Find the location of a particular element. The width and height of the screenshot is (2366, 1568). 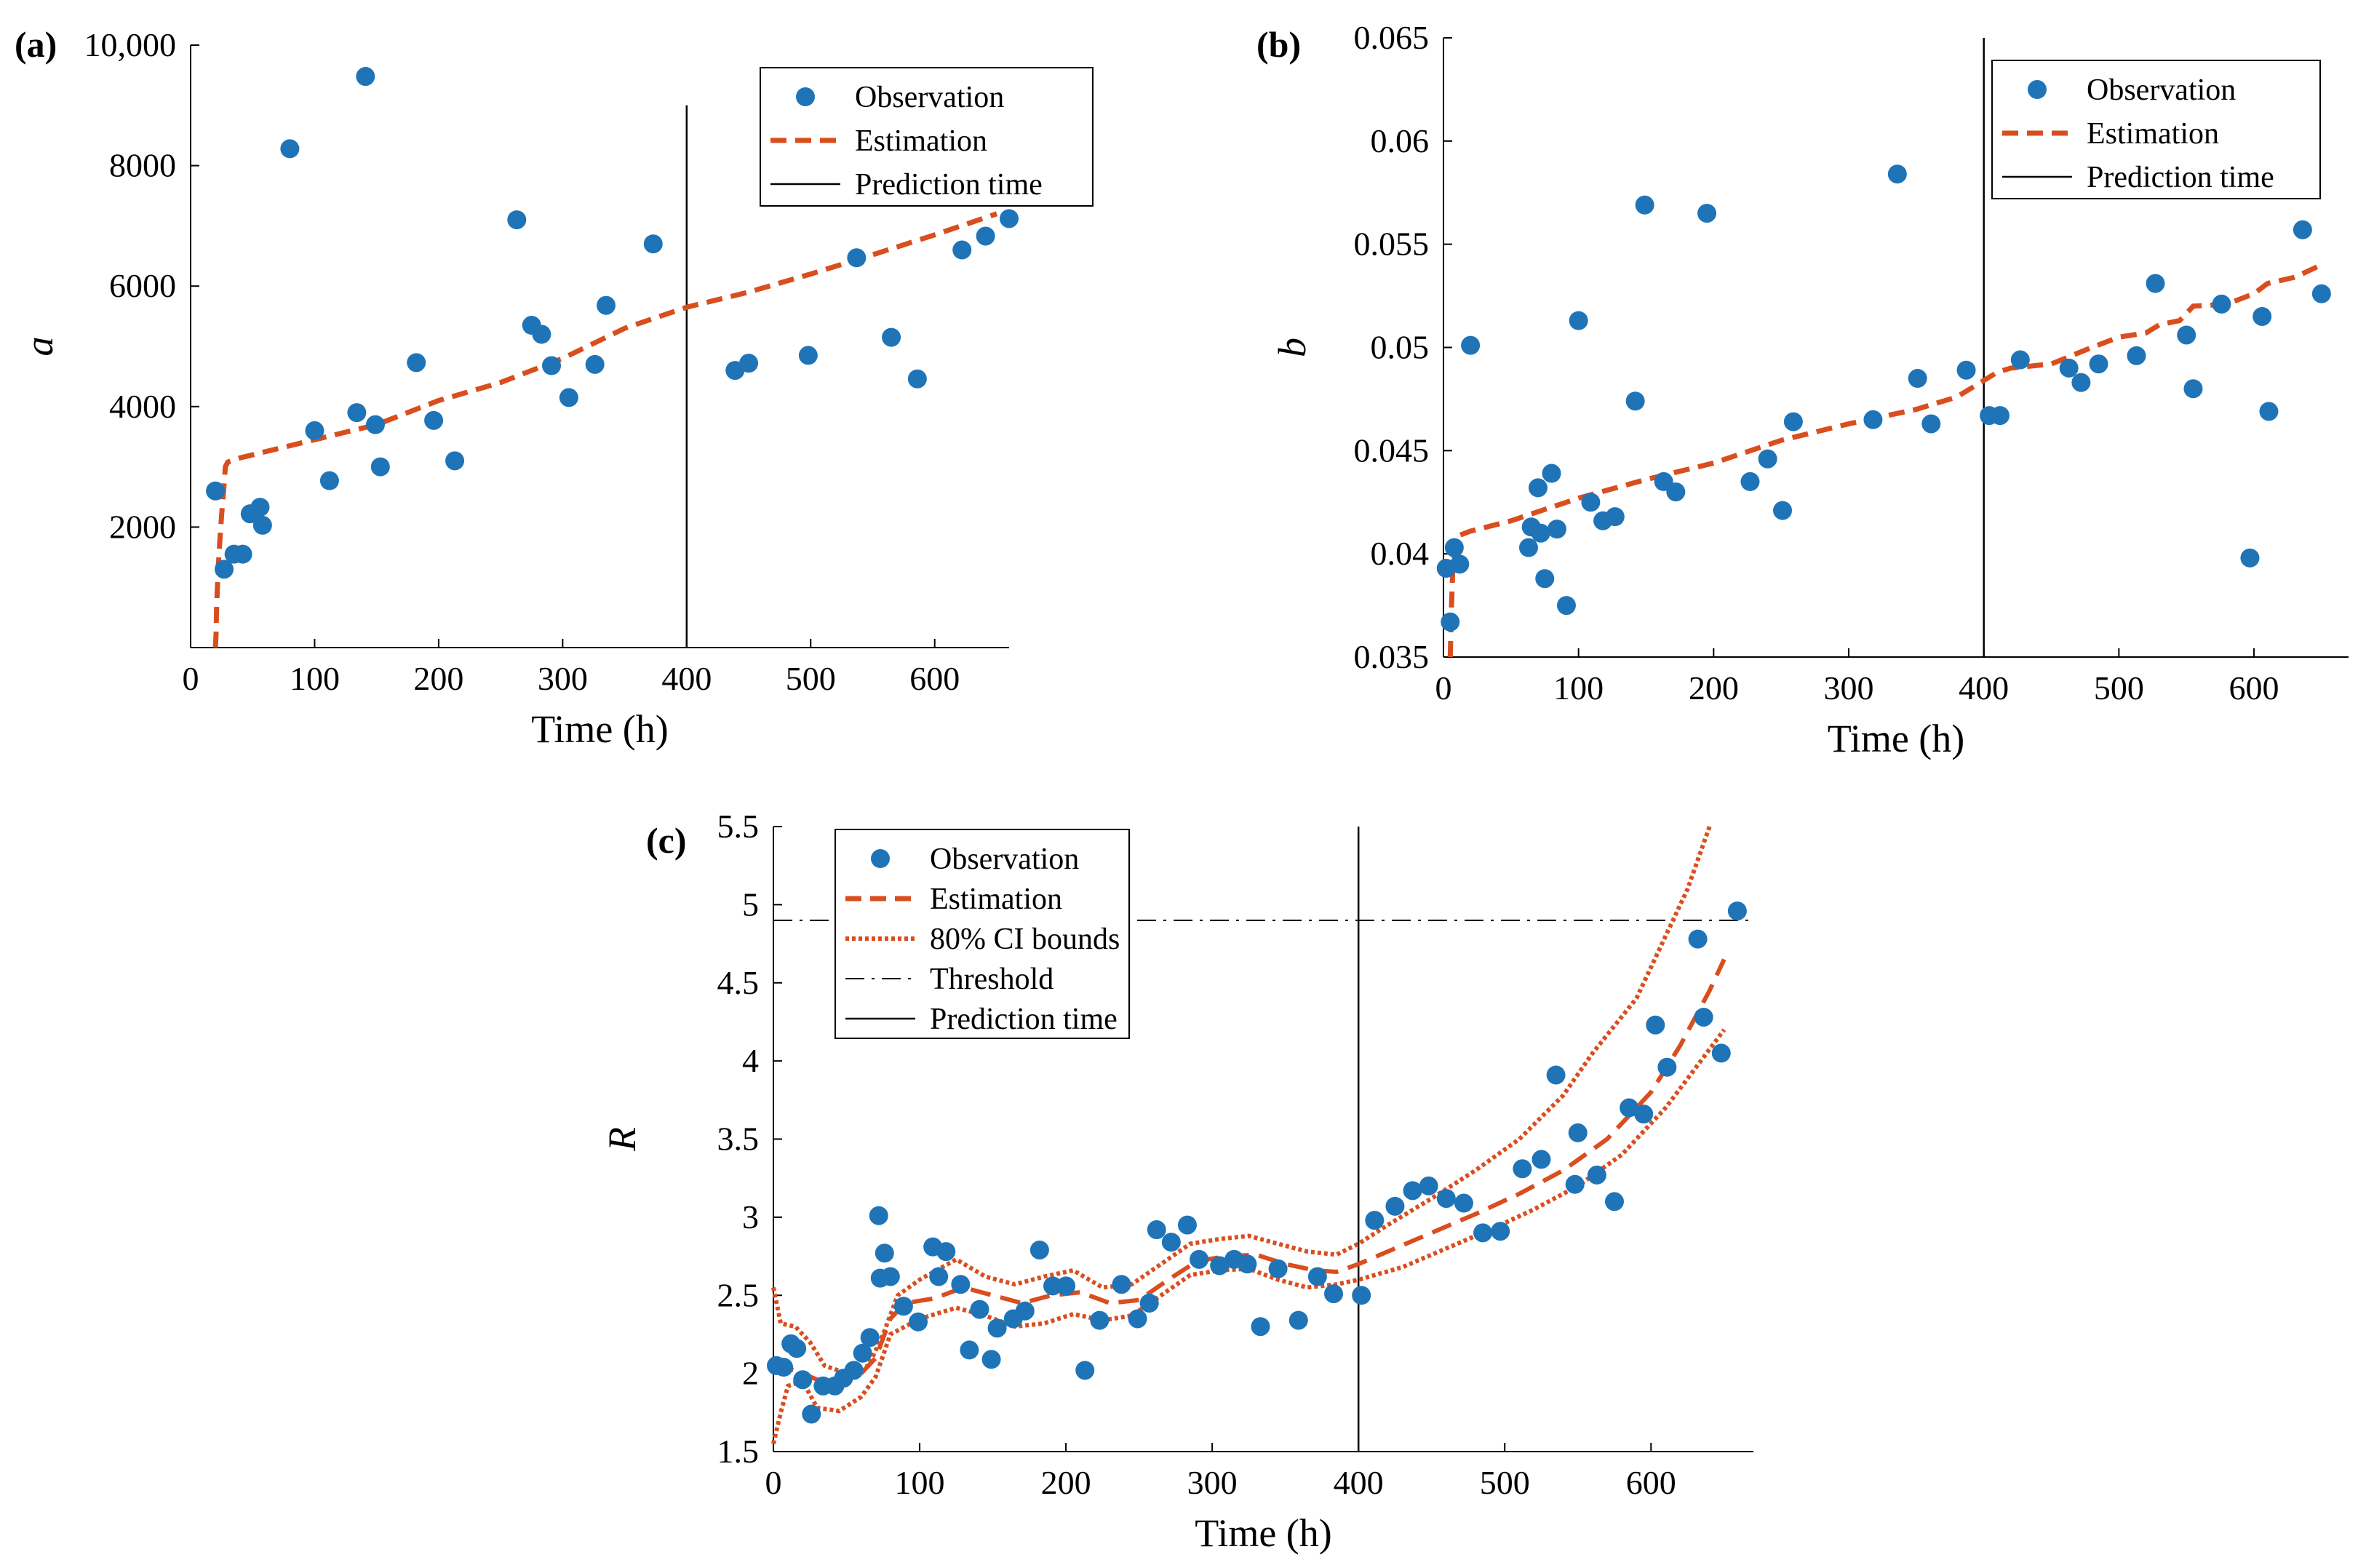

legend: Observation Estimation Prediction time is located at coordinates (927, 137).